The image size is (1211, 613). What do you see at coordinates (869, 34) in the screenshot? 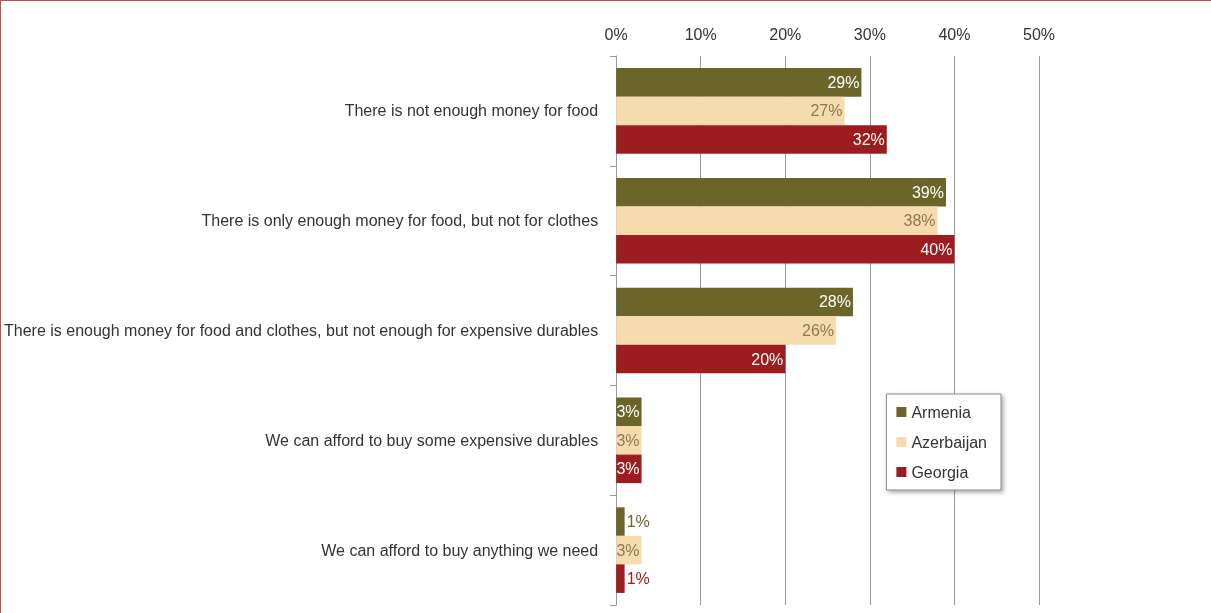
I see `x-tick-label: 30%` at bounding box center [869, 34].